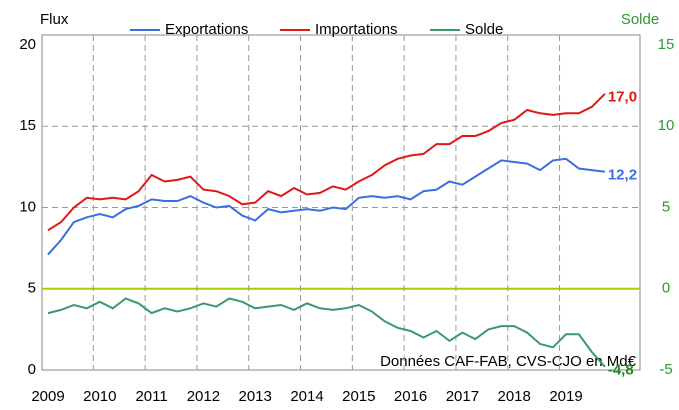 Image resolution: width=679 pixels, height=410 pixels. What do you see at coordinates (151, 396) in the screenshot?
I see `x-tick-label: 2011` at bounding box center [151, 396].